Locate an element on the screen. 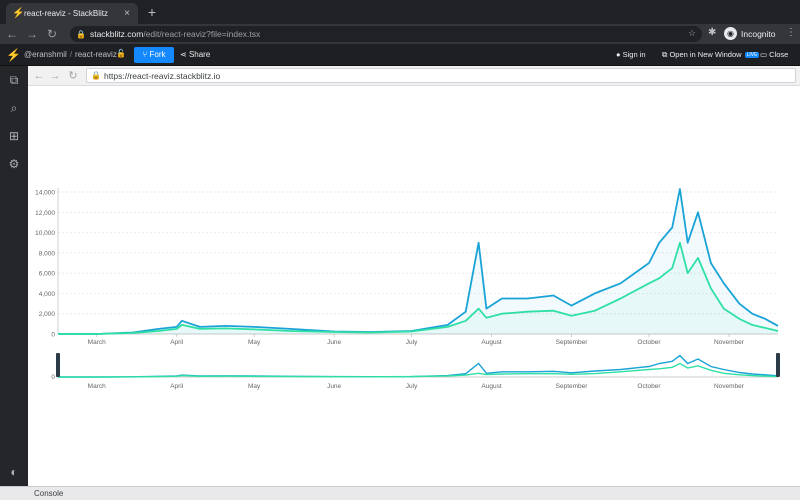 This screenshot has width=800, height=500. browser-menu-icon: ⋮ is located at coordinates (791, 32).